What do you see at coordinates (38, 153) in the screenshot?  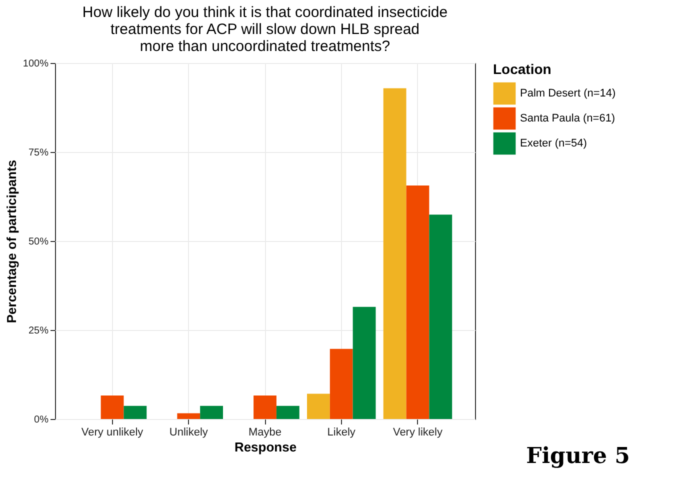 I see `y-tick-label: 75%` at bounding box center [38, 153].